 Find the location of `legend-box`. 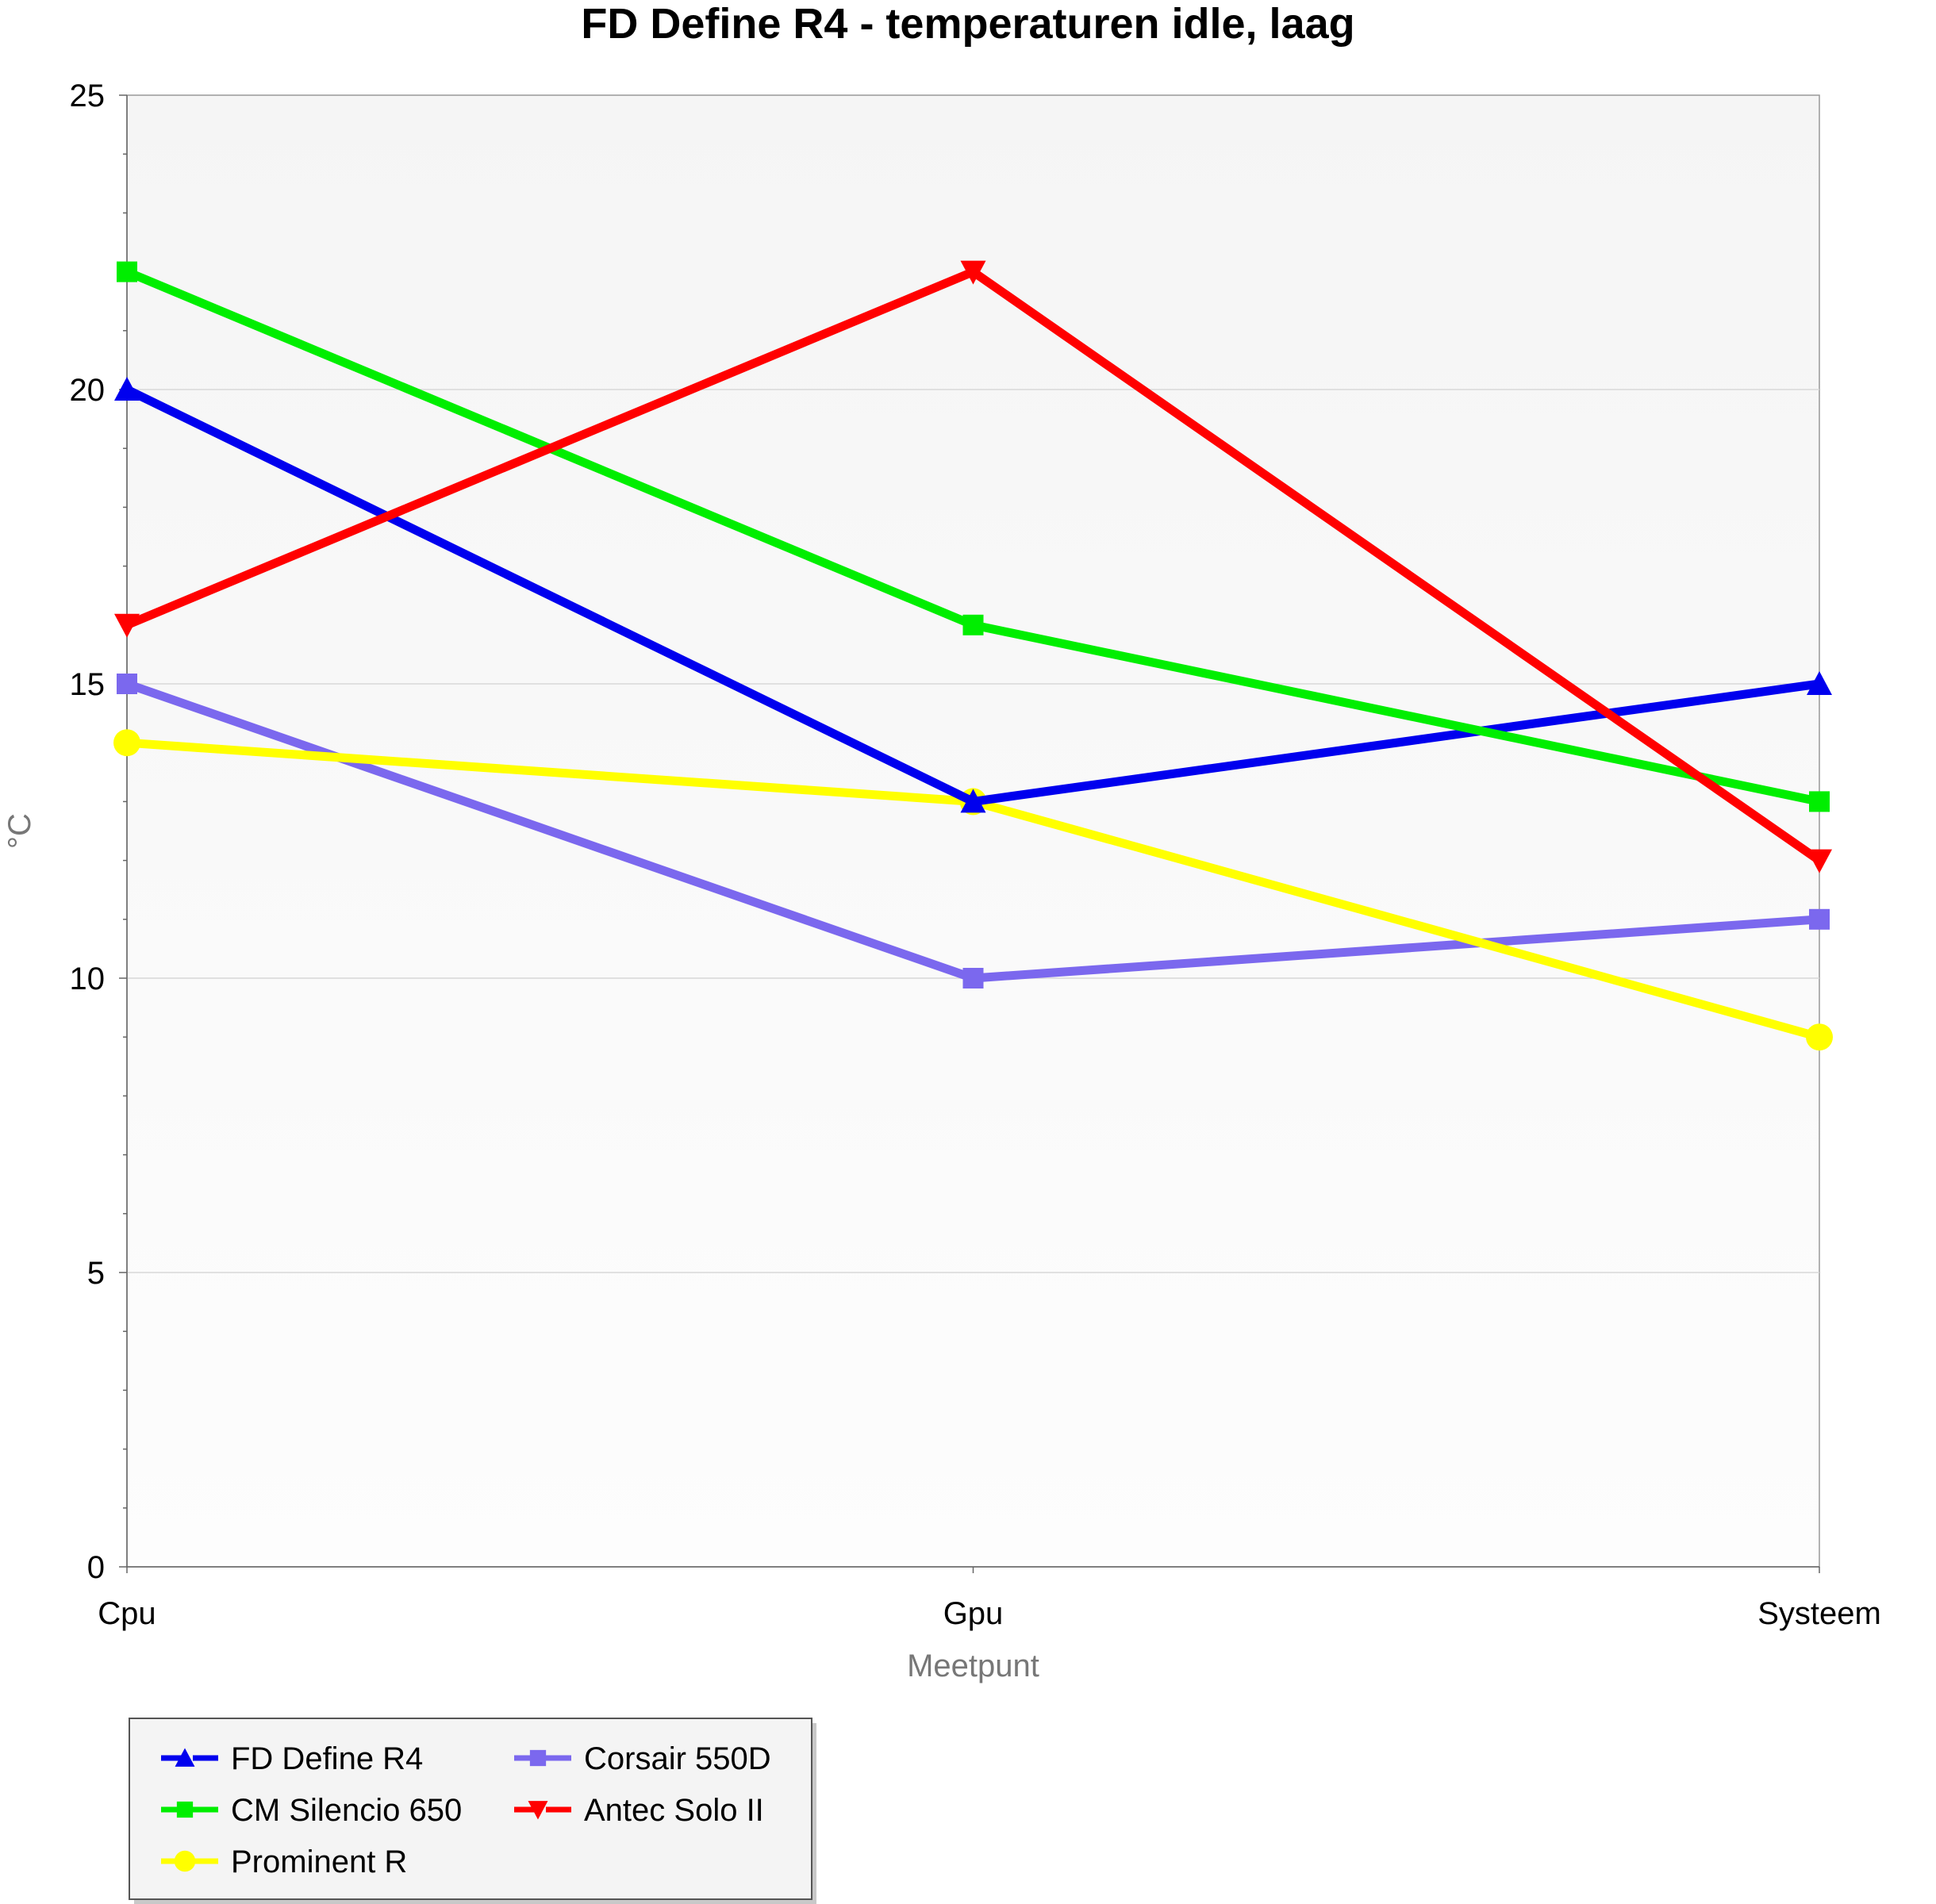

legend-box is located at coordinates (470, 1809).